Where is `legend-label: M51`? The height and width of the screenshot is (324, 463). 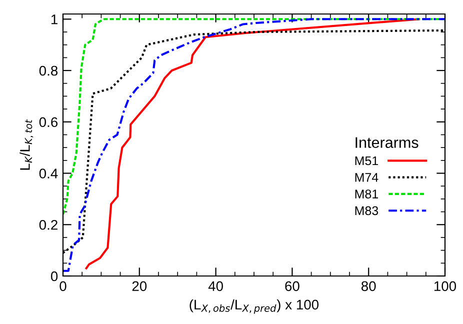
legend-label: M51 is located at coordinates (366, 161).